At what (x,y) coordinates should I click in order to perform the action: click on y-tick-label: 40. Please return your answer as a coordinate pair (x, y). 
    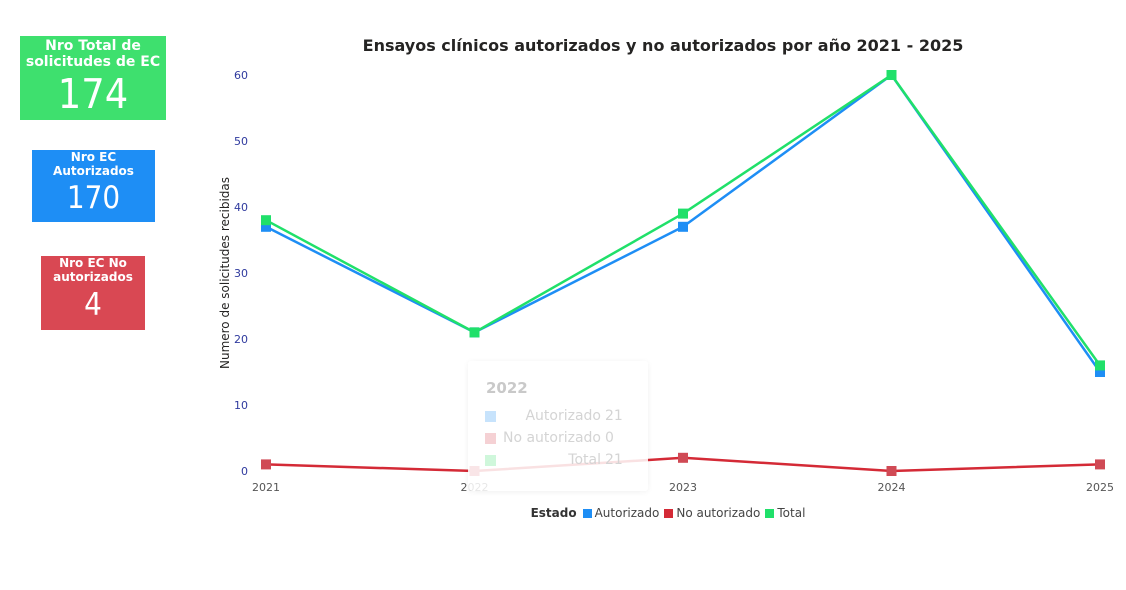
    Looking at the image, I should click on (241, 207).